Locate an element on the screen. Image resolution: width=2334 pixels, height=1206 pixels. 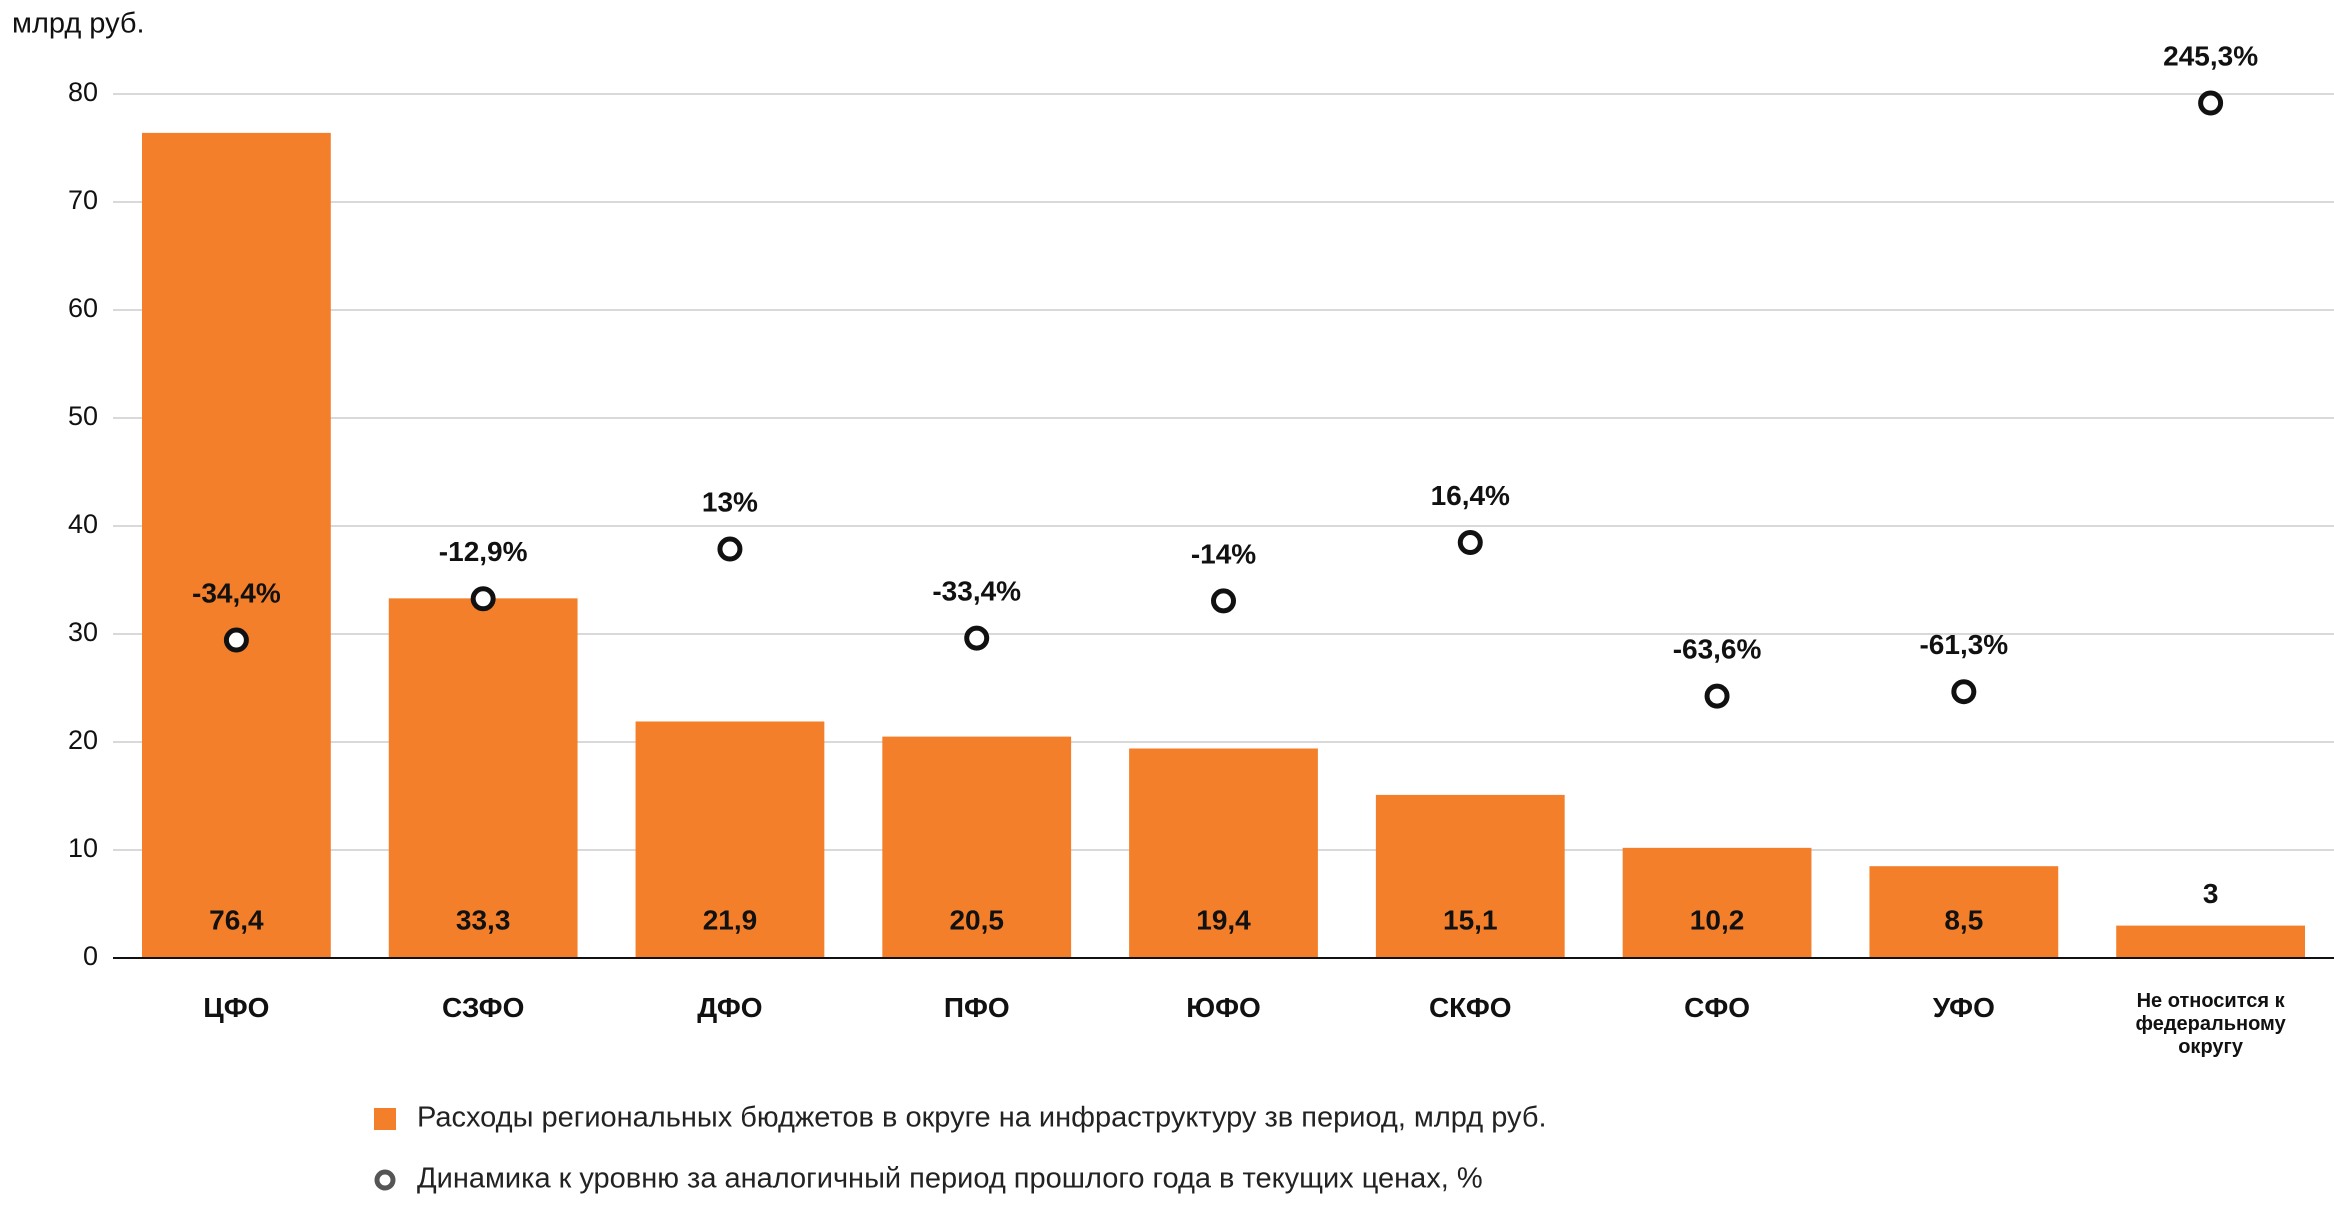
y-tick-label: 80 is located at coordinates (83, 92).